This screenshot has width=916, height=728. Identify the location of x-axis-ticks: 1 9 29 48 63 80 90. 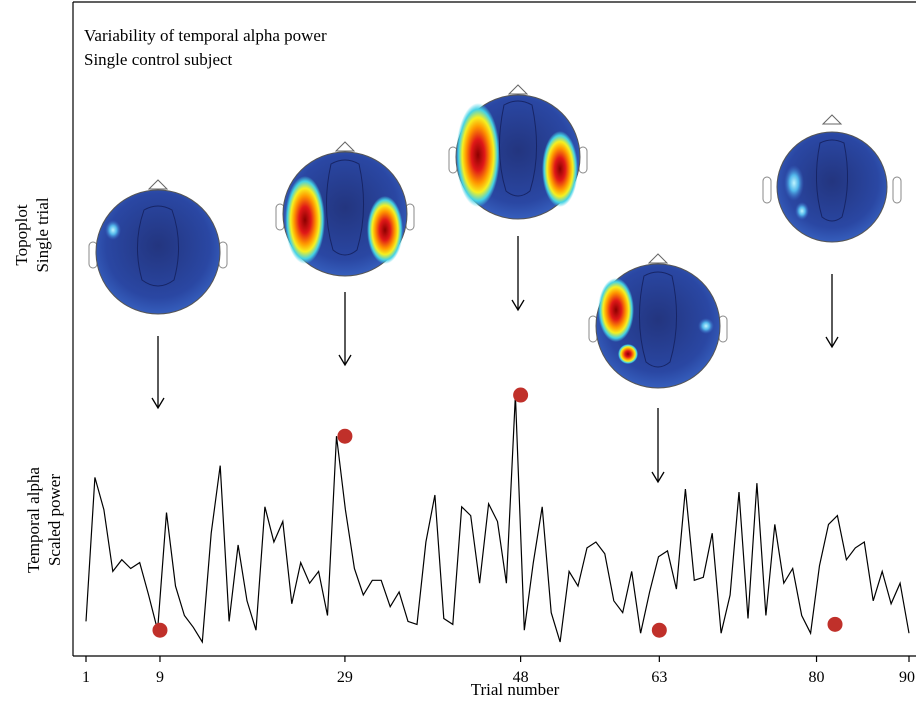
(498, 671).